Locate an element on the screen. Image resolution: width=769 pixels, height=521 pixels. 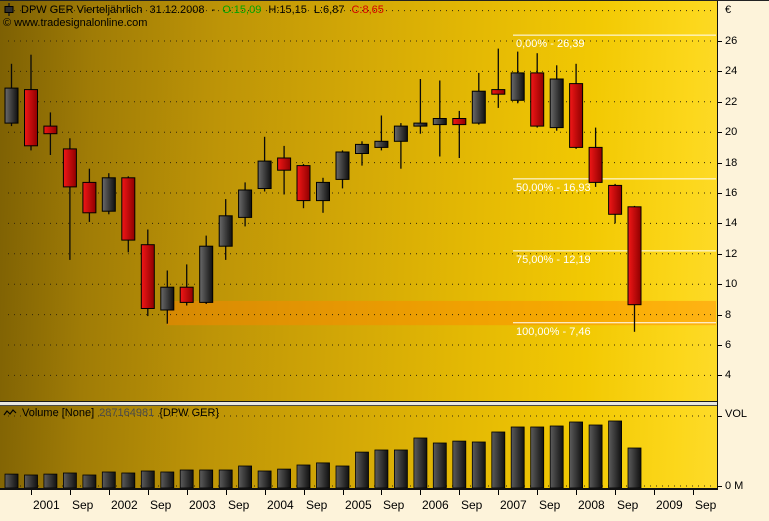
volume-bar-2006-Q1 is located at coordinates (420, 463).